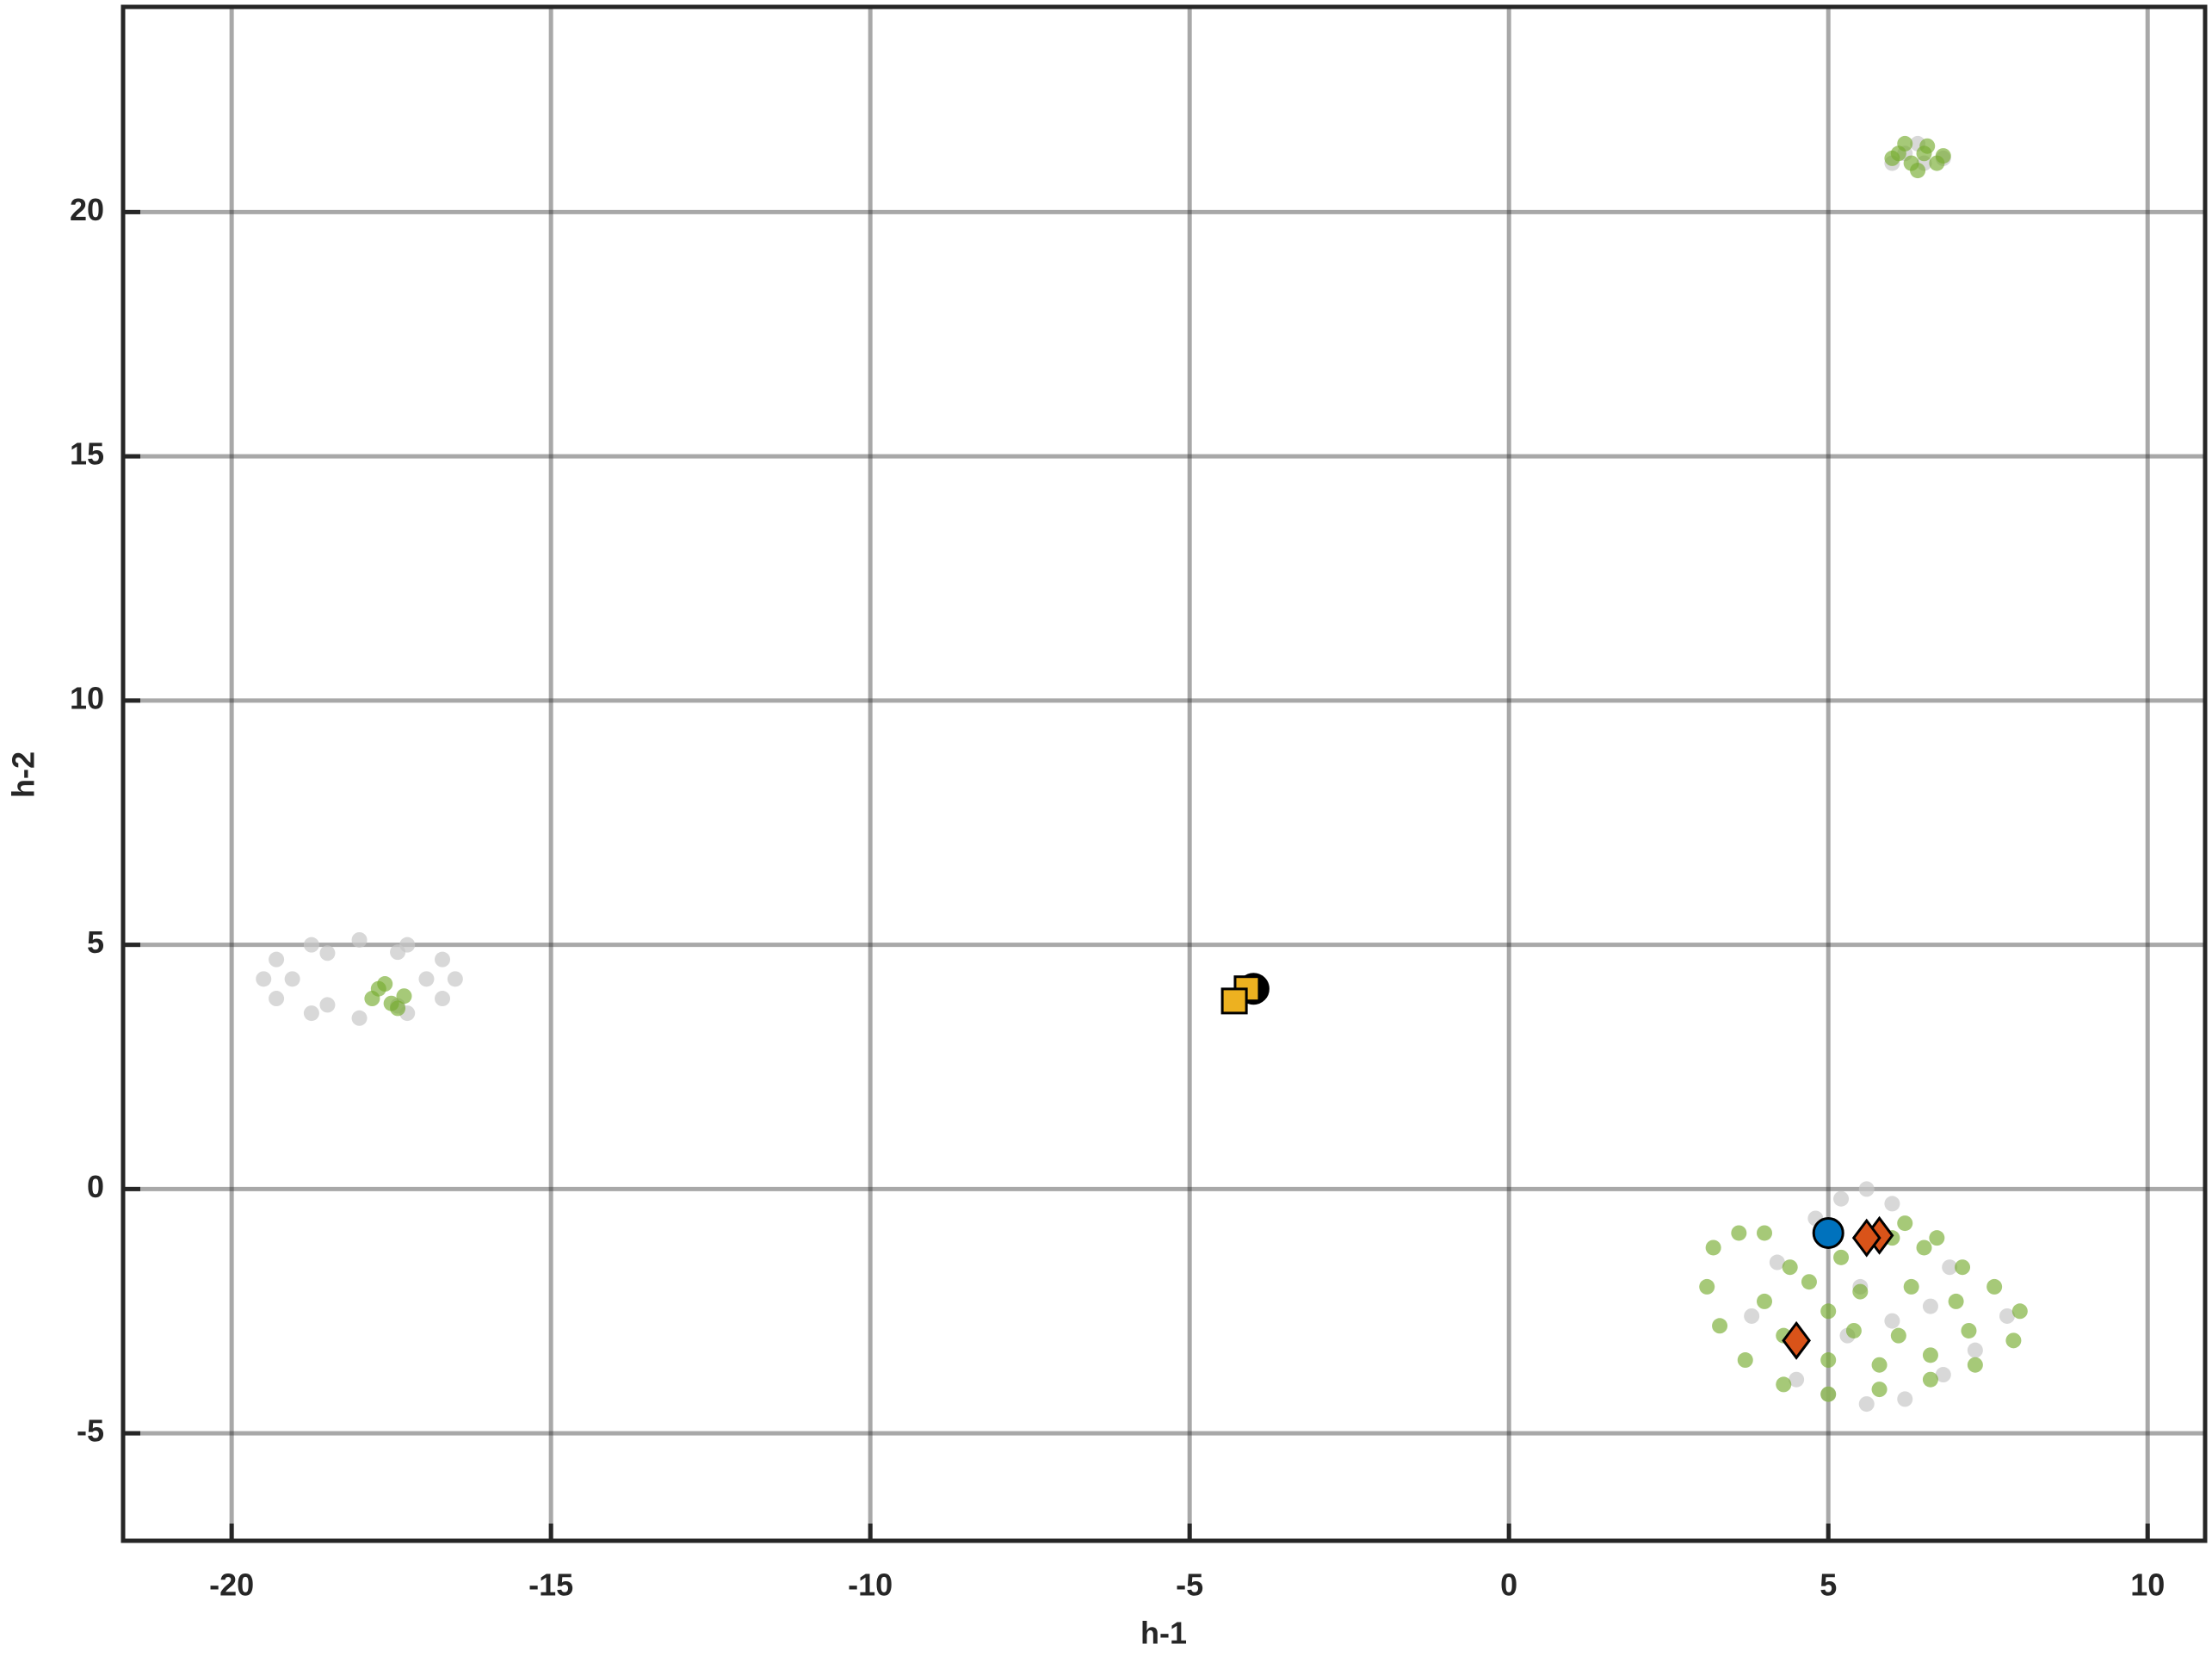 Image resolution: width=2212 pixels, height=1663 pixels. Describe the element at coordinates (96, 942) in the screenshot. I see `y-tick-label: 5` at that location.